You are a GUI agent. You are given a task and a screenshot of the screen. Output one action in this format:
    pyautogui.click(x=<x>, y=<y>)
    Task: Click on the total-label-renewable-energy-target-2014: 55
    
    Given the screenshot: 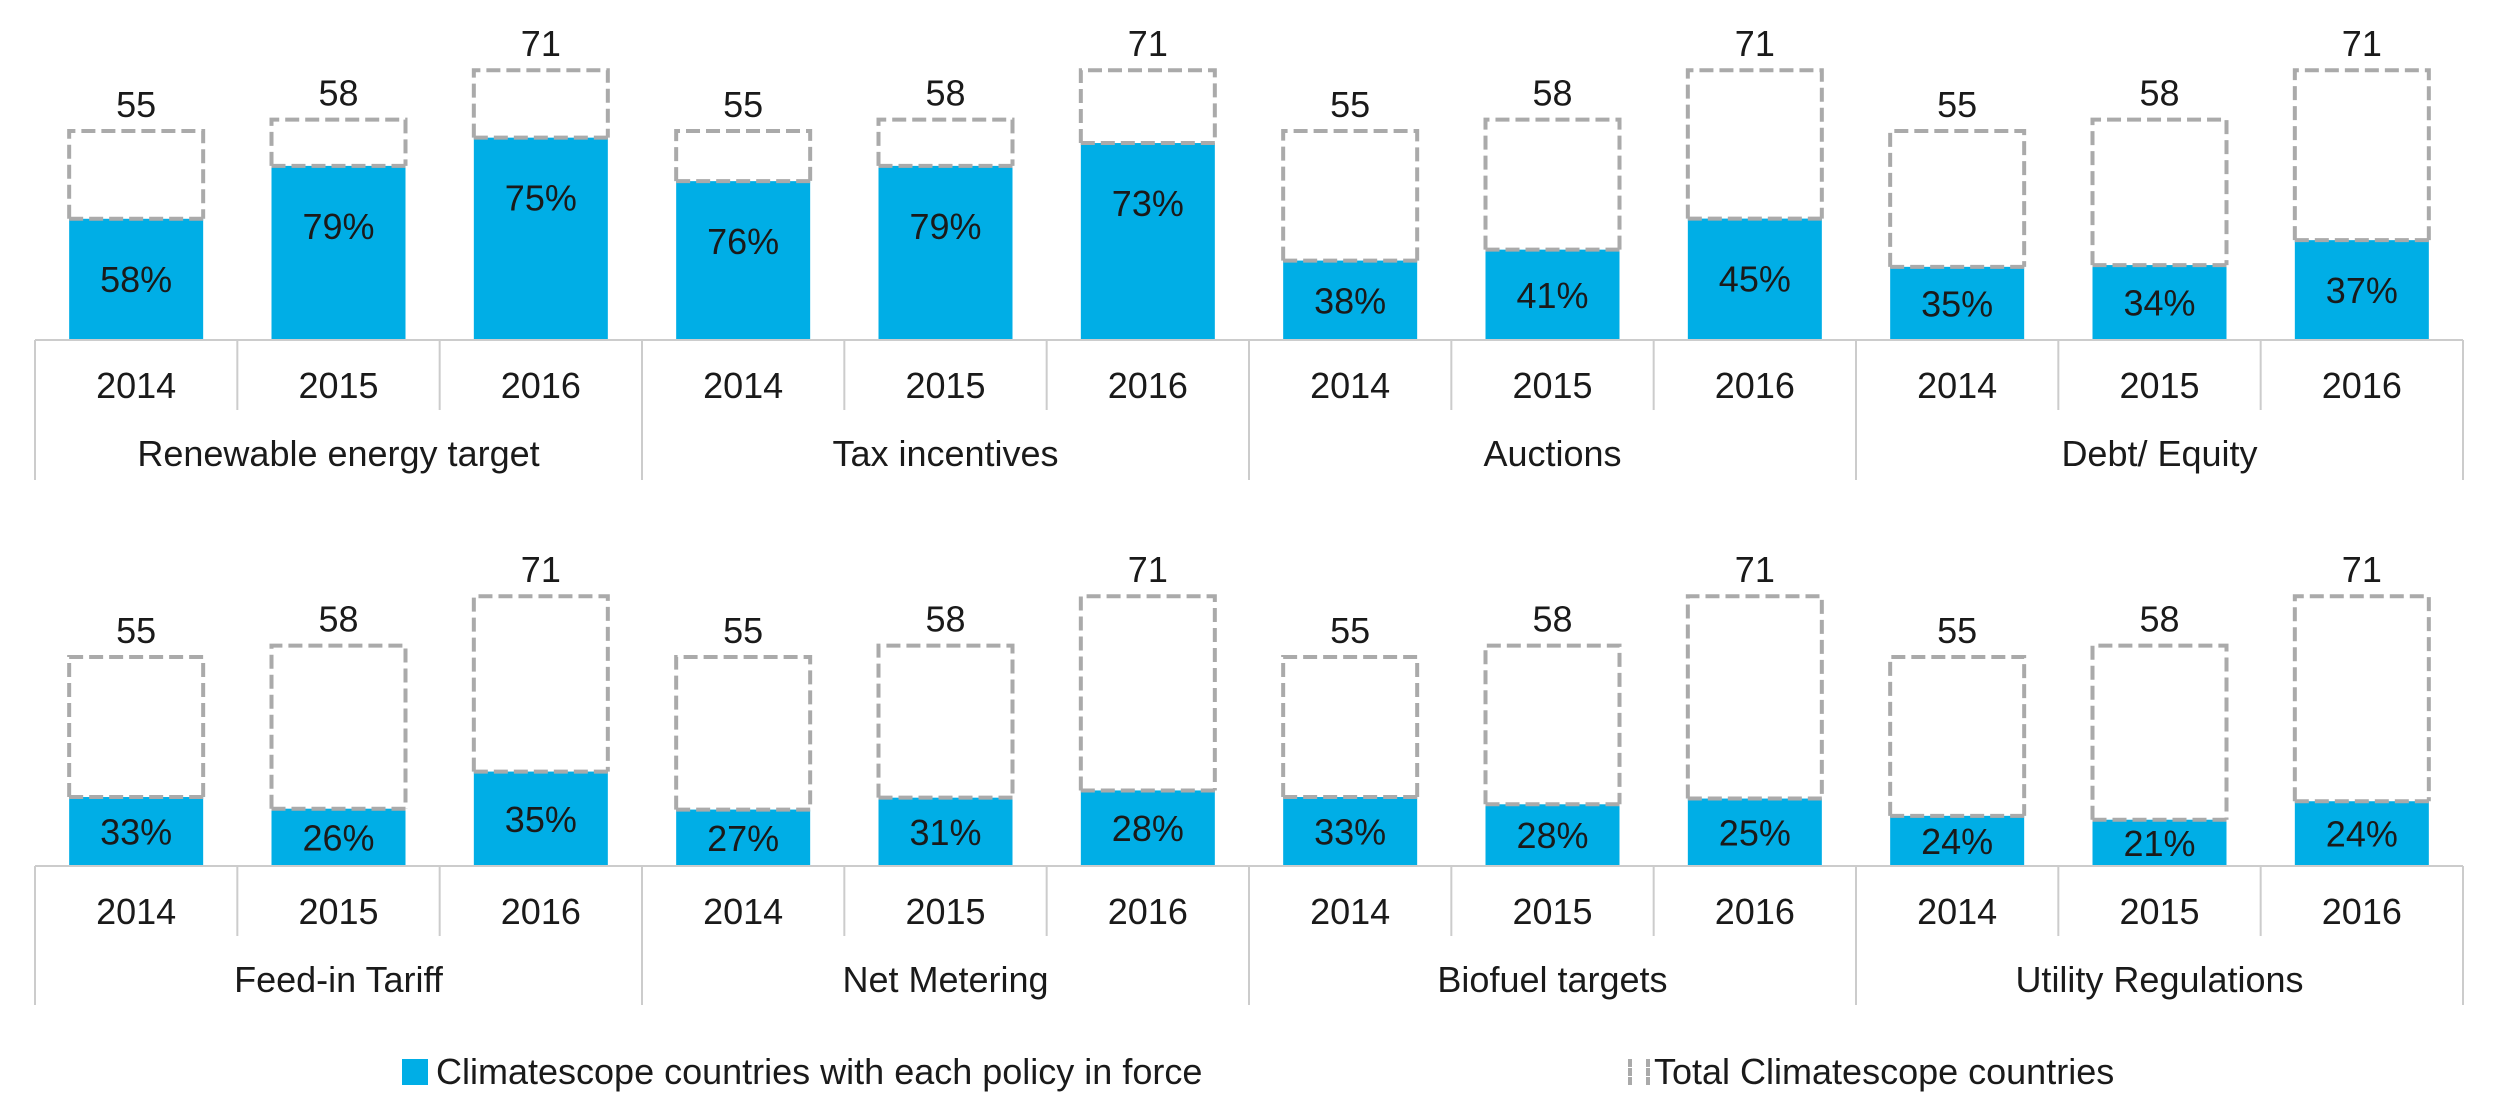 What is the action you would take?
    pyautogui.click(x=136, y=104)
    